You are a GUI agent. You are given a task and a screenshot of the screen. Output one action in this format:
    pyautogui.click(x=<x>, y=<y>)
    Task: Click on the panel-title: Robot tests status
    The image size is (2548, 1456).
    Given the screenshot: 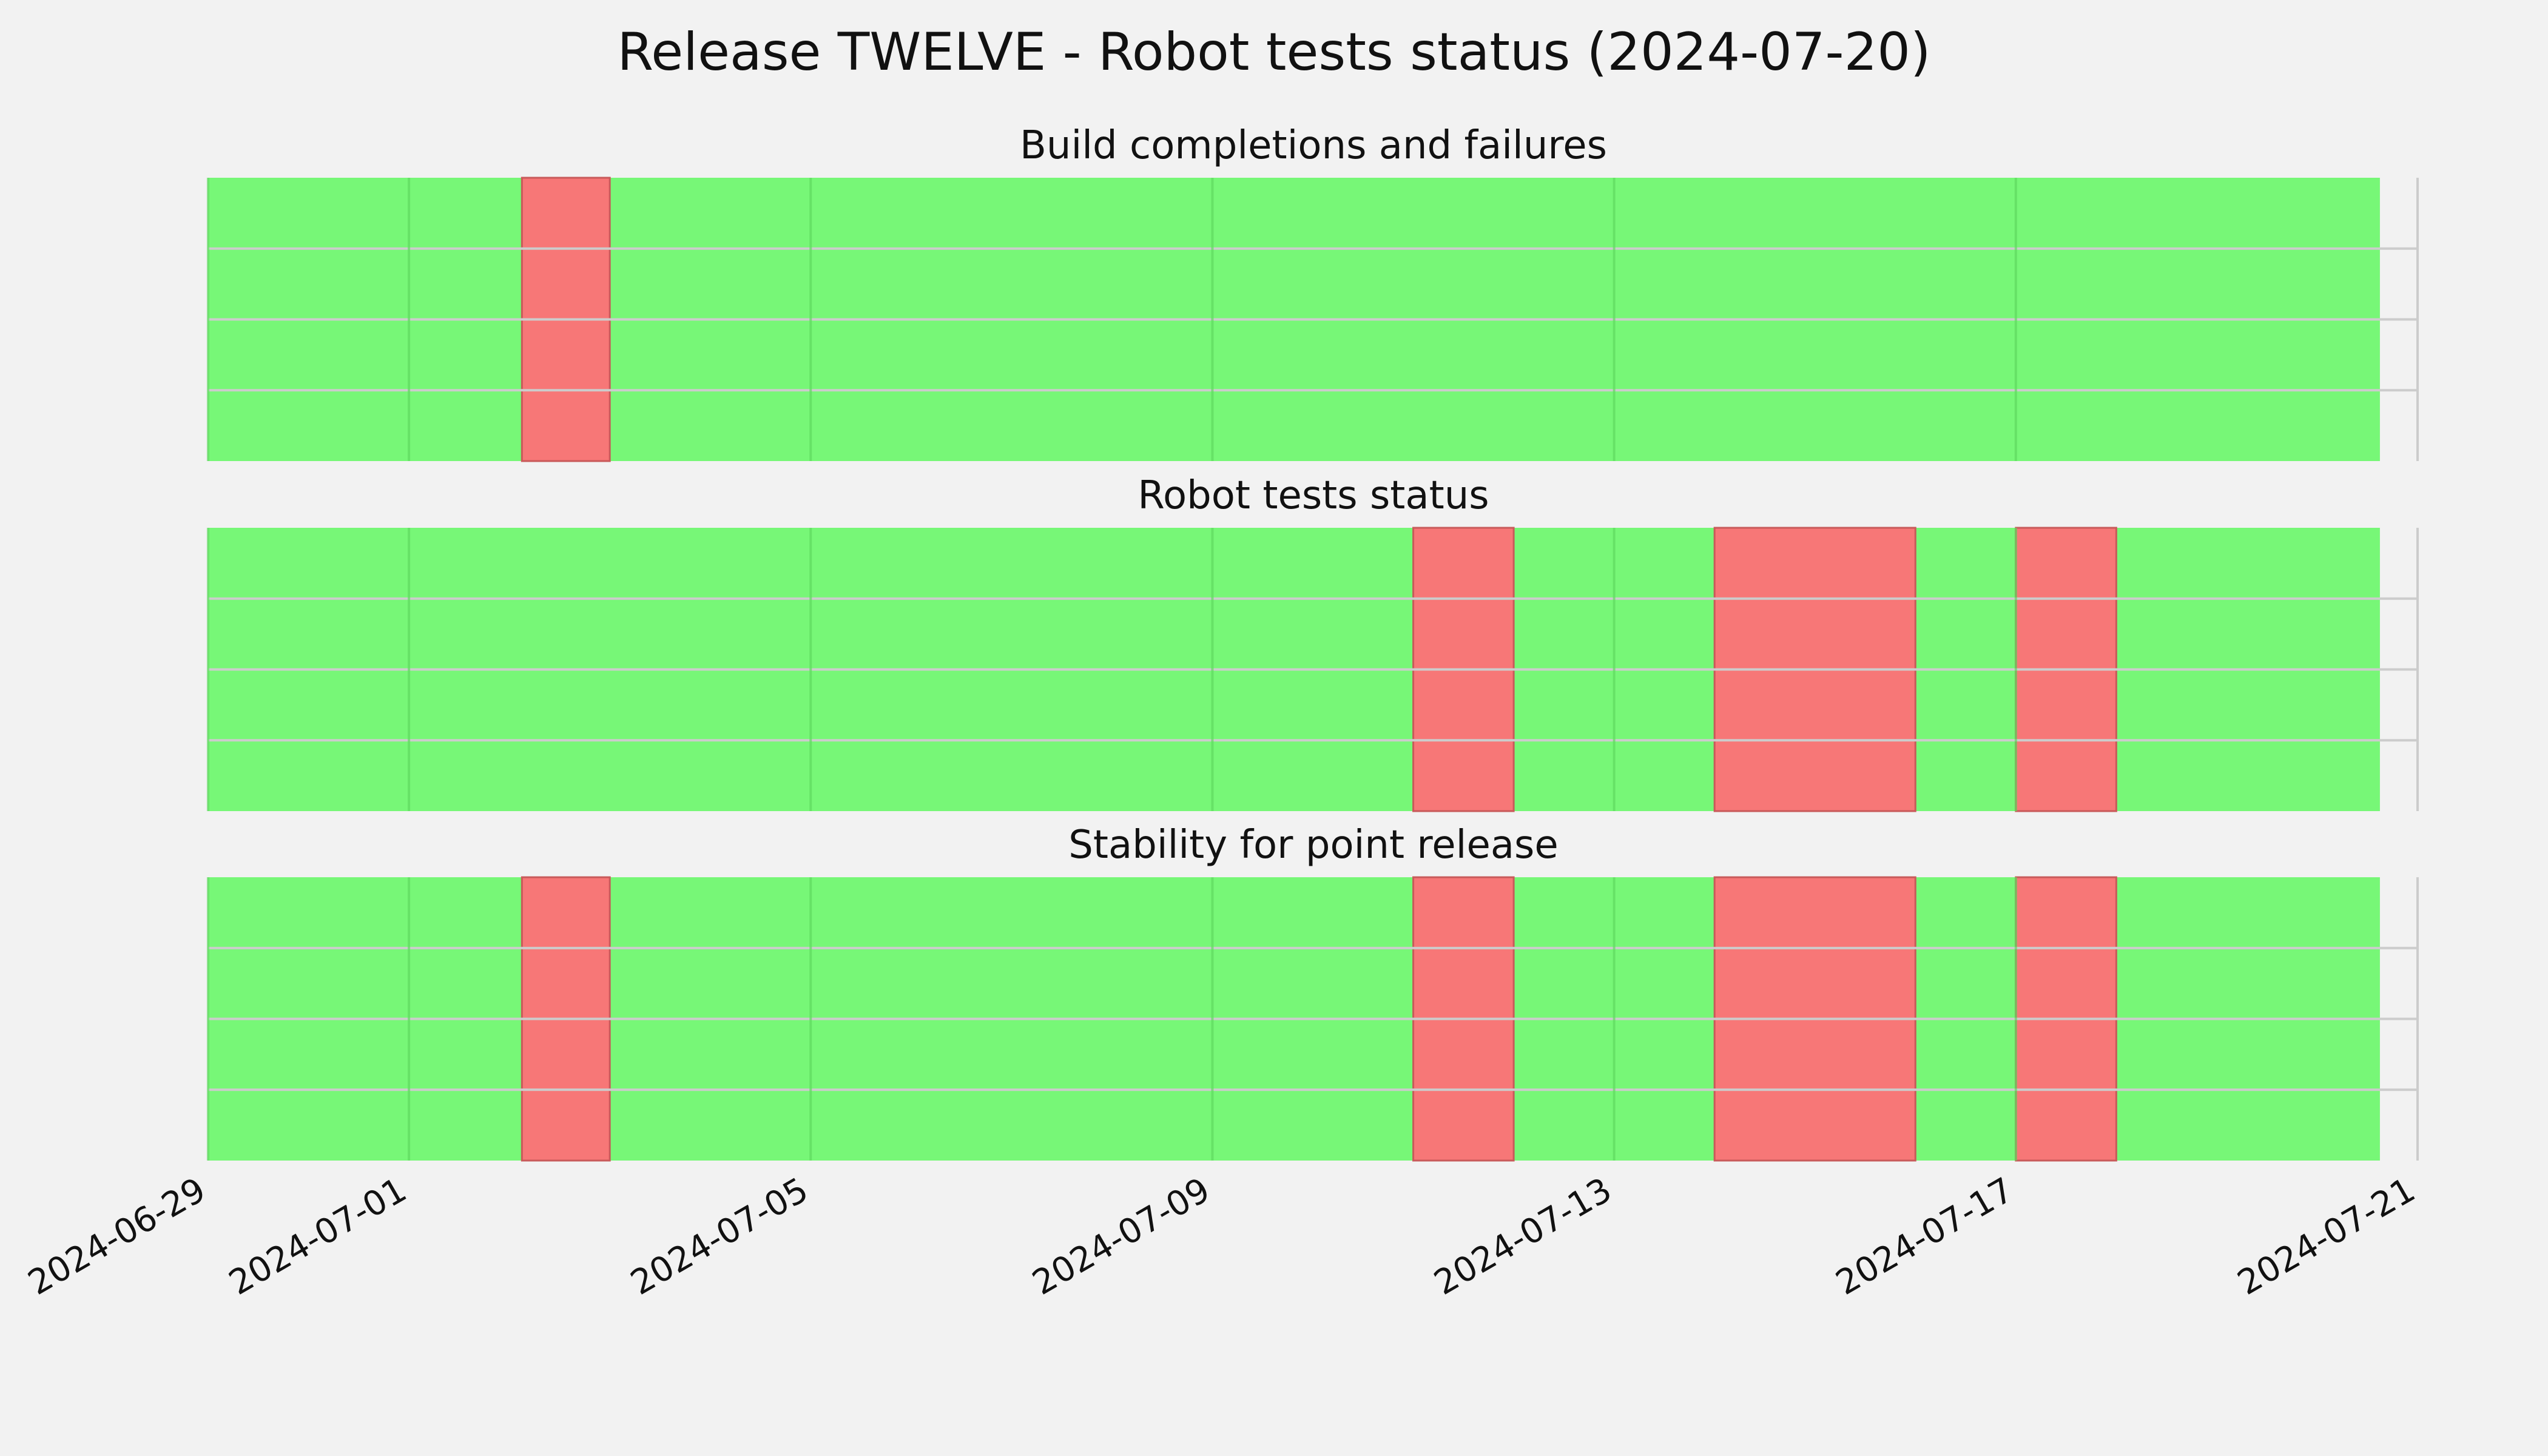 What is the action you would take?
    pyautogui.click(x=1313, y=495)
    